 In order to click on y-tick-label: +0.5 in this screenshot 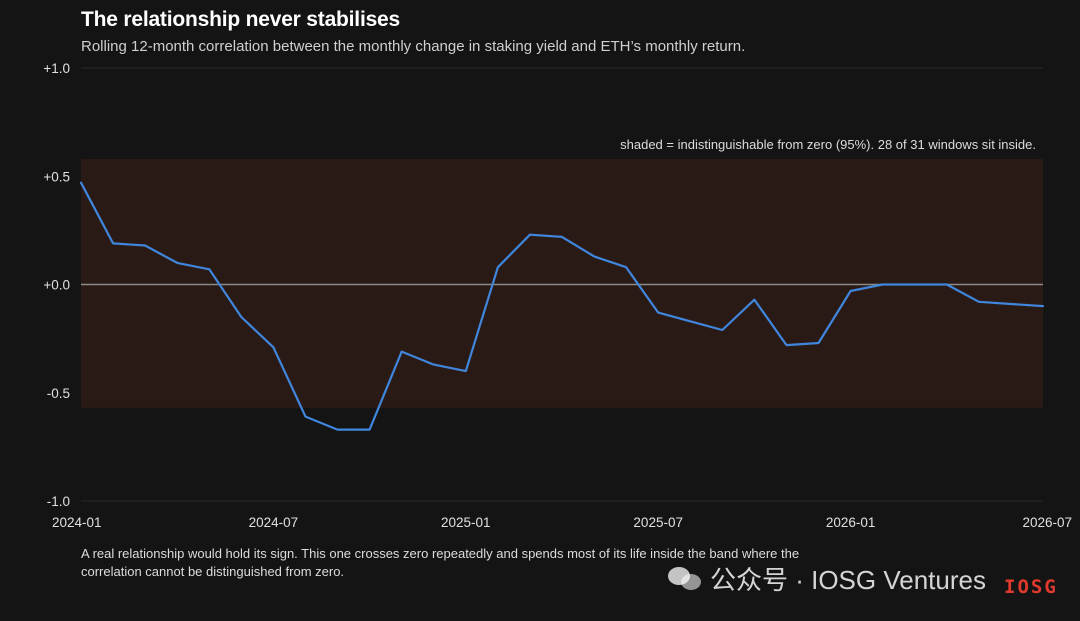, I will do `click(56, 176)`.